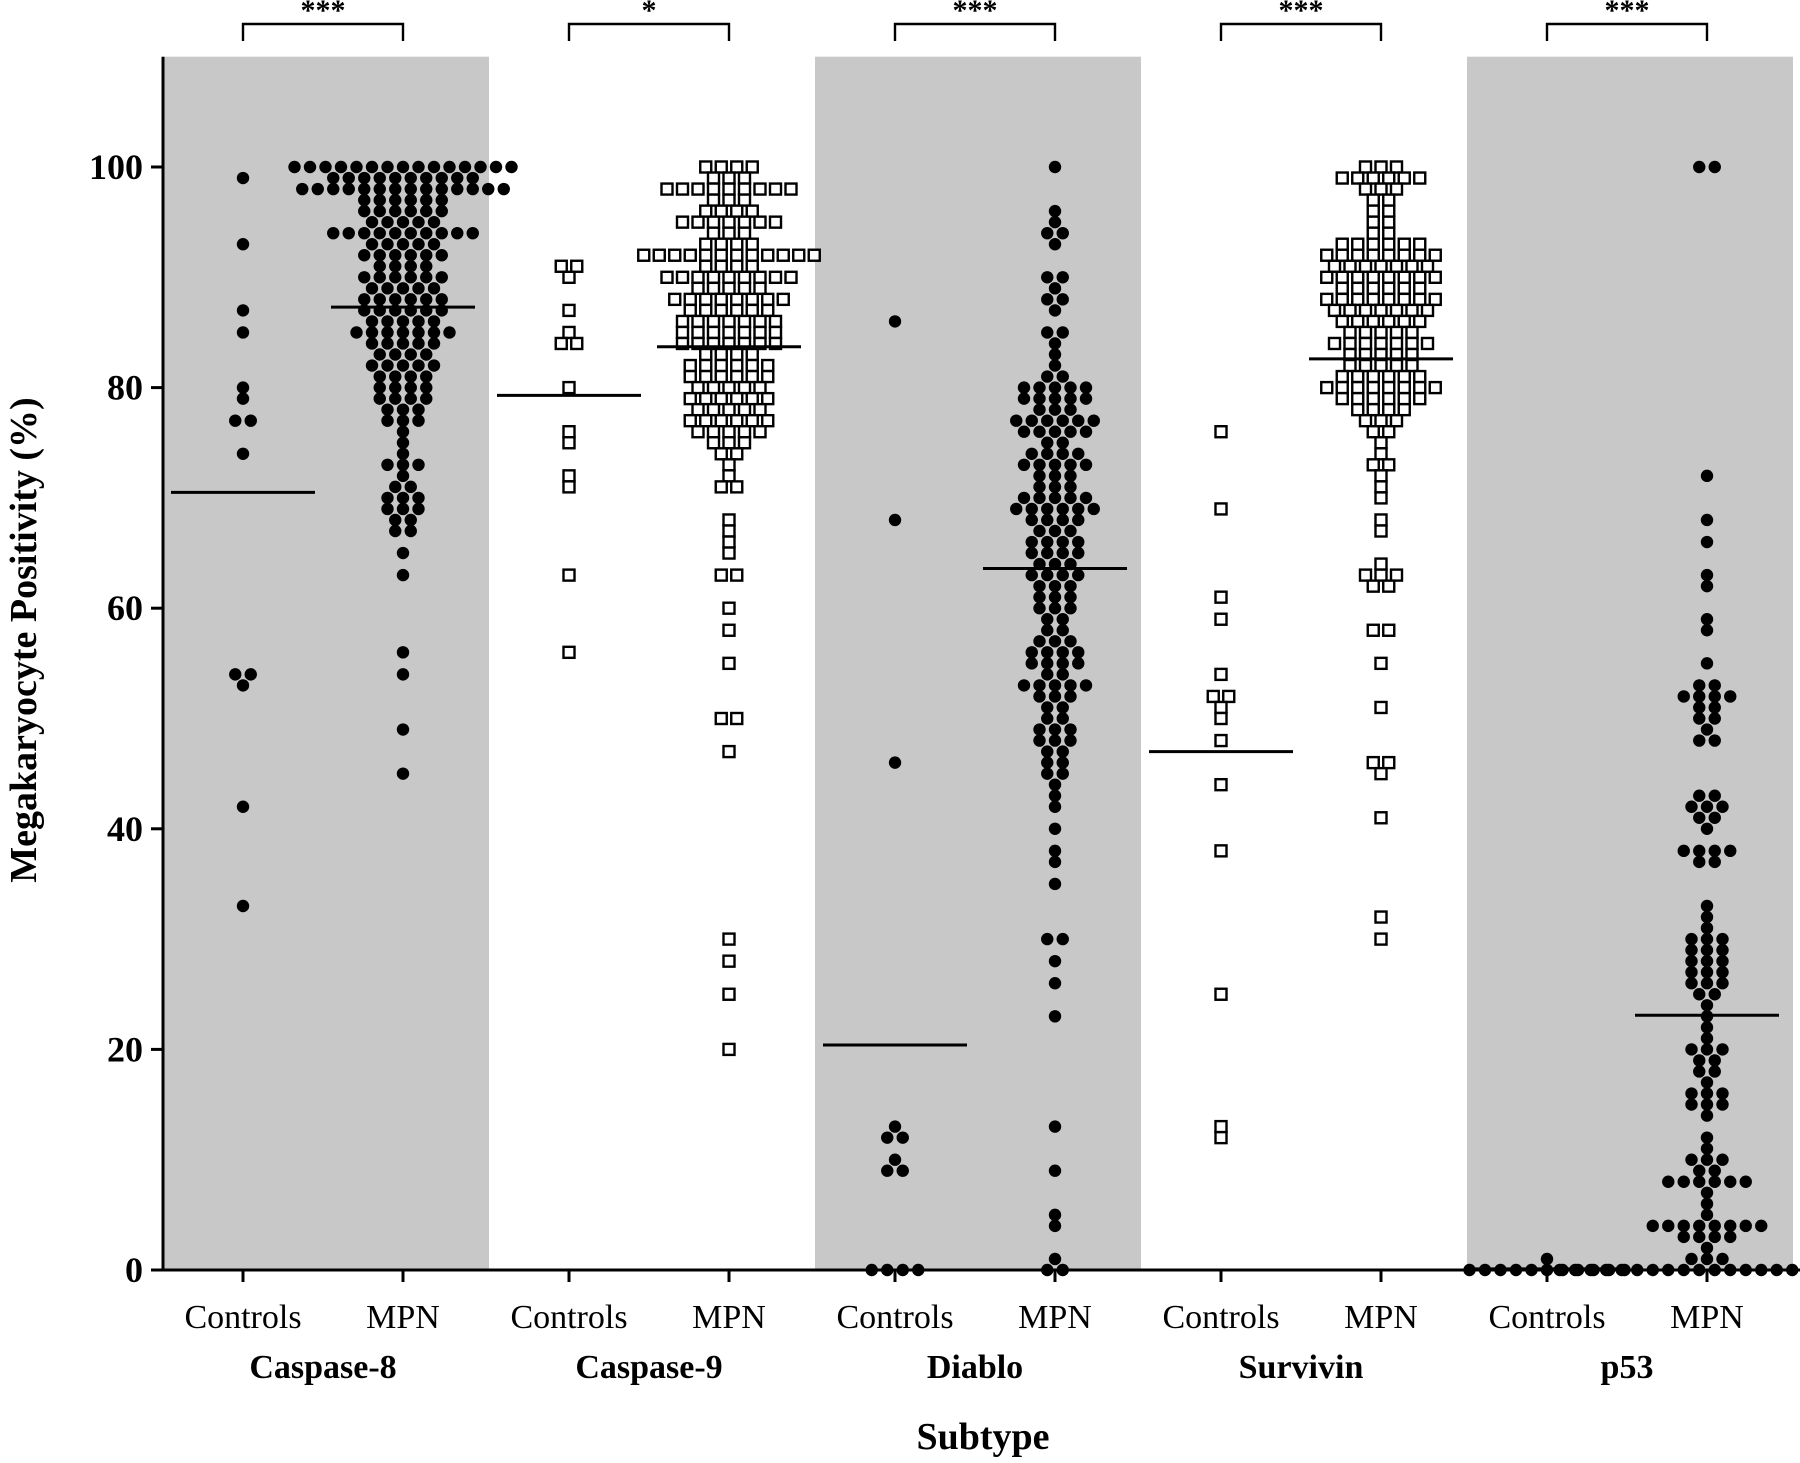  What do you see at coordinates (242, 1317) in the screenshot?
I see `x-category-label-caspase-8-controls: Controls` at bounding box center [242, 1317].